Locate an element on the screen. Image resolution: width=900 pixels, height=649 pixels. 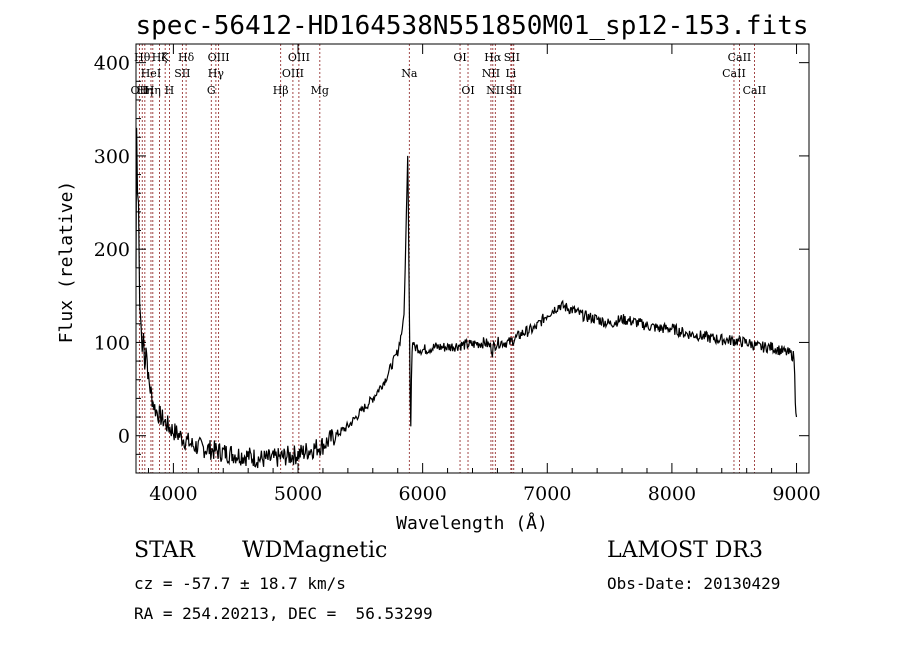
coordinates-ra-dec: RA = 254.20213, DEC = 56.53299 is located at coordinates (283, 613).